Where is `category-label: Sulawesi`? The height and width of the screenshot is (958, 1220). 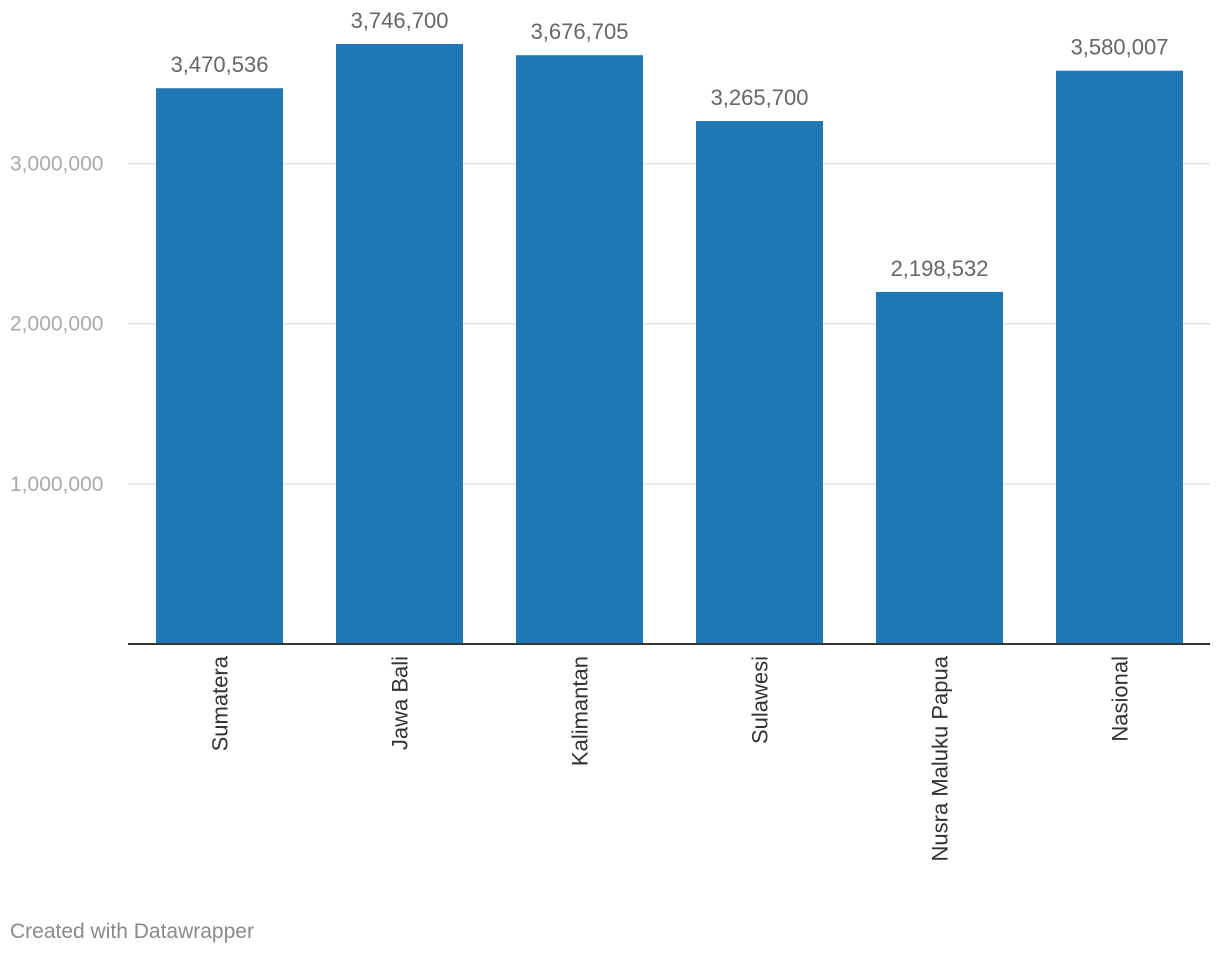 category-label: Sulawesi is located at coordinates (760, 700).